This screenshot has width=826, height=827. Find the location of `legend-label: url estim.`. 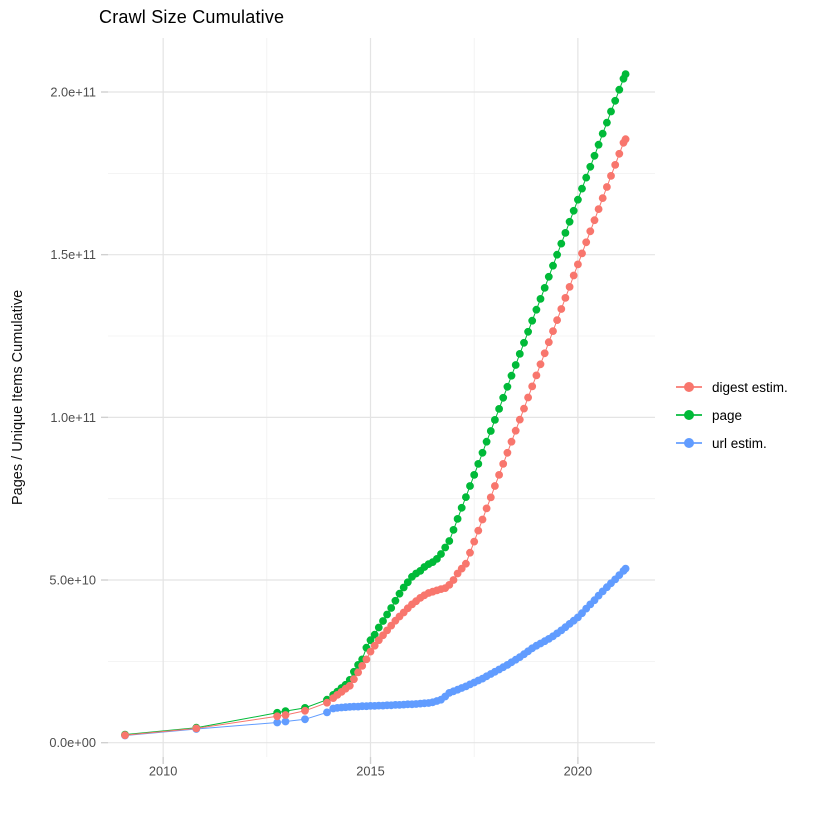

legend-label: url estim. is located at coordinates (739, 443).